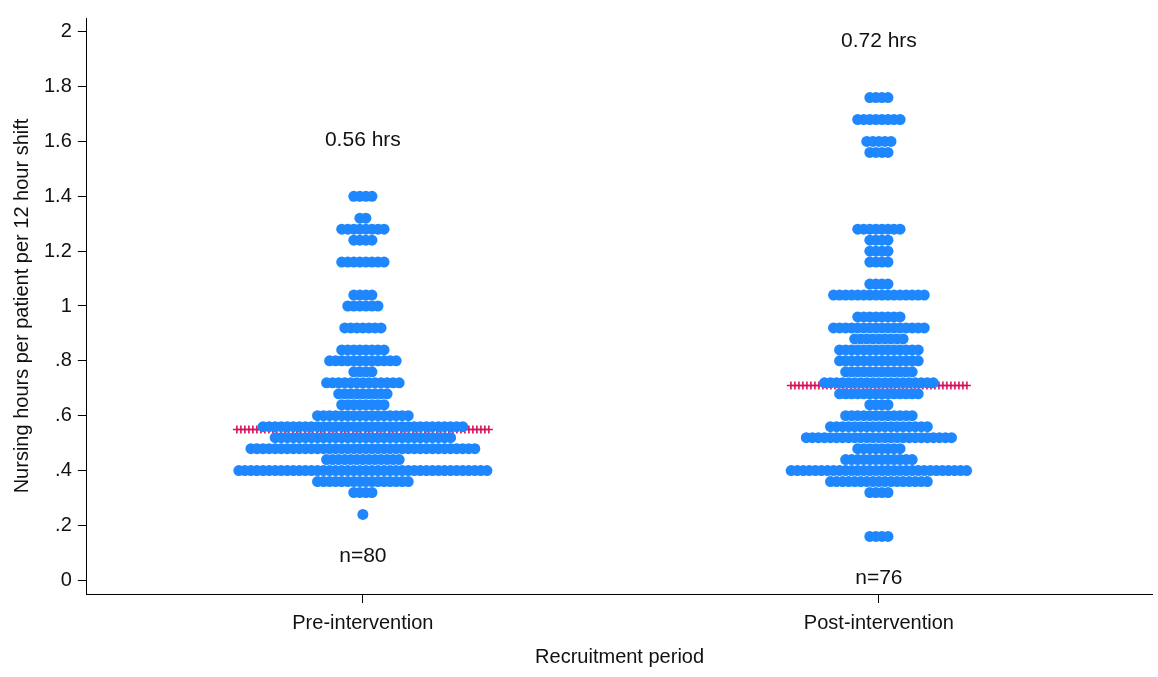 The width and height of the screenshot is (1158, 677). Describe the element at coordinates (57, 249) in the screenshot. I see `y-tick-label: 1.2` at that location.